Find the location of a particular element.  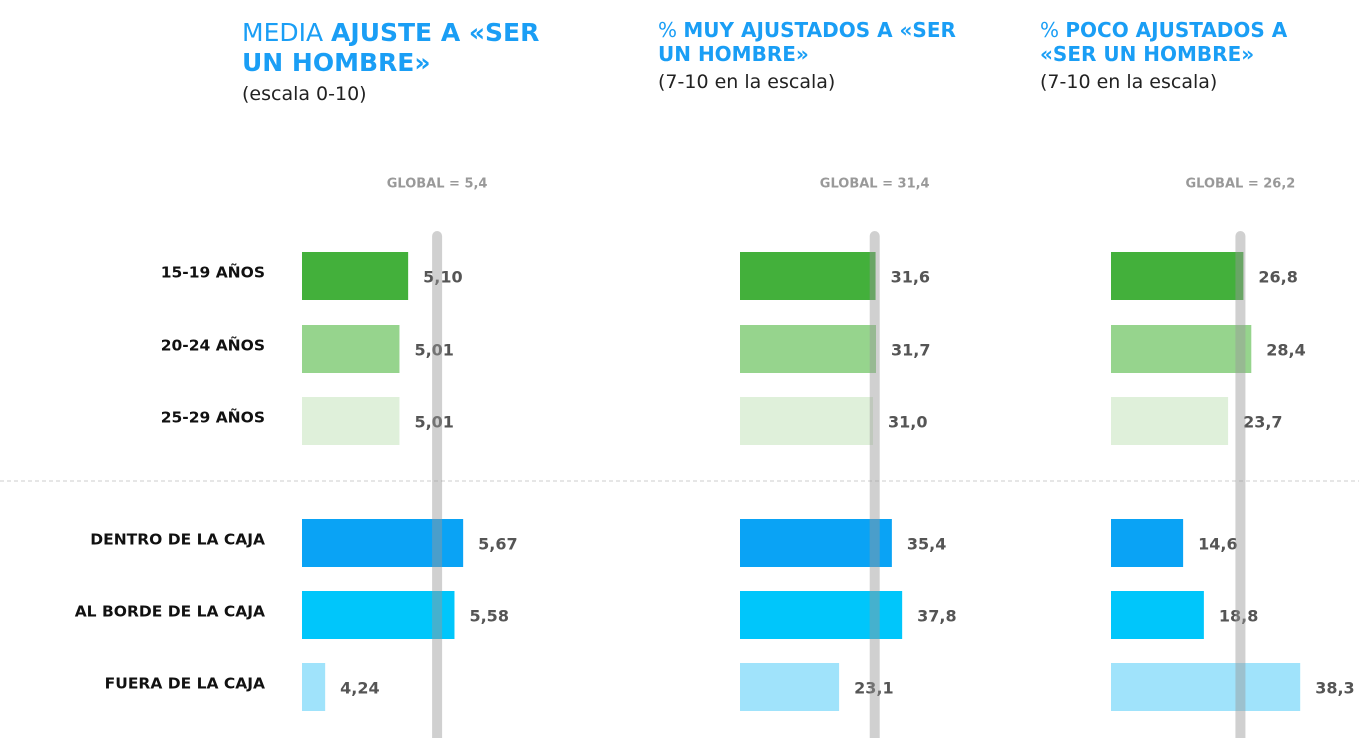

value-label: 23,7 is located at coordinates (1262, 422).